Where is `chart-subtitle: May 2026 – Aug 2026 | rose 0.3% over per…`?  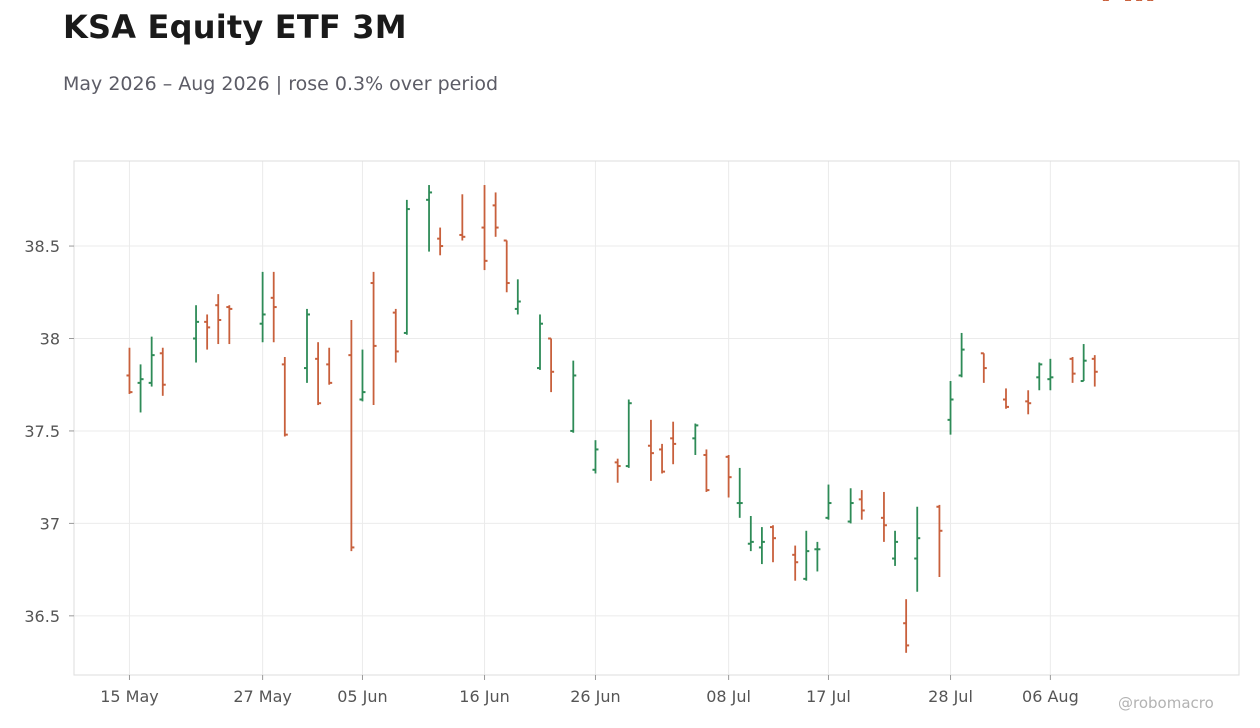 chart-subtitle: May 2026 – Aug 2026 | rose 0.3% over per… is located at coordinates (281, 84).